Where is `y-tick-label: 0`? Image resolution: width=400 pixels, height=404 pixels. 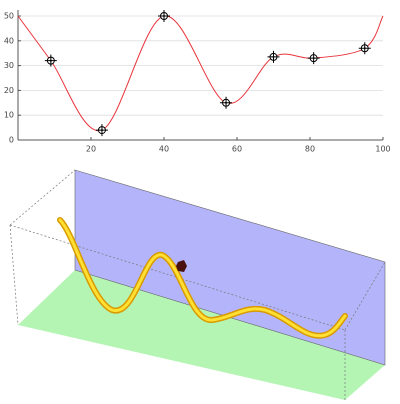
y-tick-label: 0 is located at coordinates (11, 140).